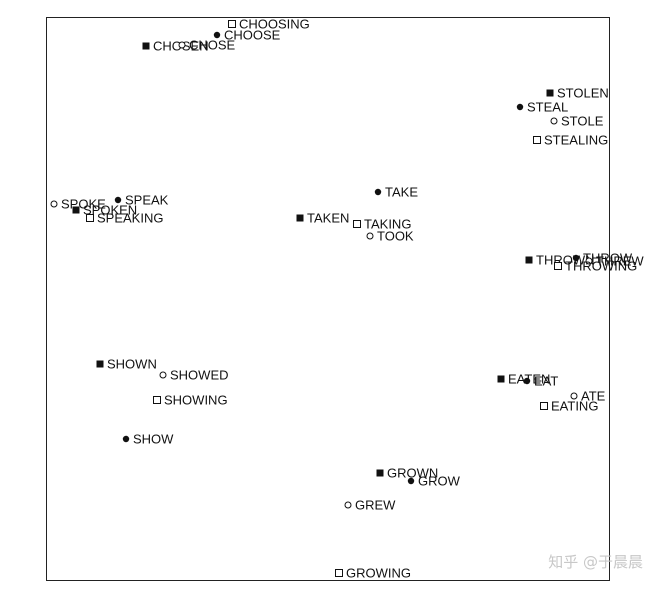 The image size is (661, 590). I want to click on point-spoken: SPOKEN, so click(104, 210).